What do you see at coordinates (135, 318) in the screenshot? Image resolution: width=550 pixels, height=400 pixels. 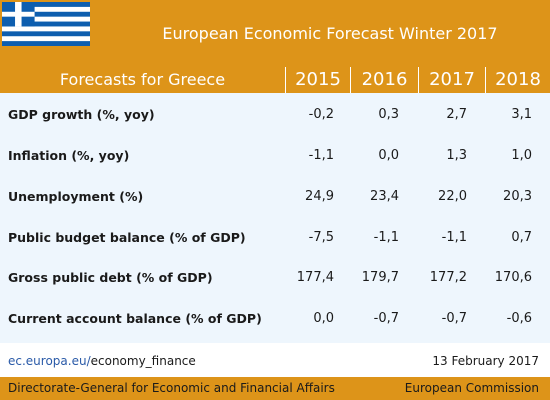 I see `row-label: Current account balance (% of GDP)` at bounding box center [135, 318].